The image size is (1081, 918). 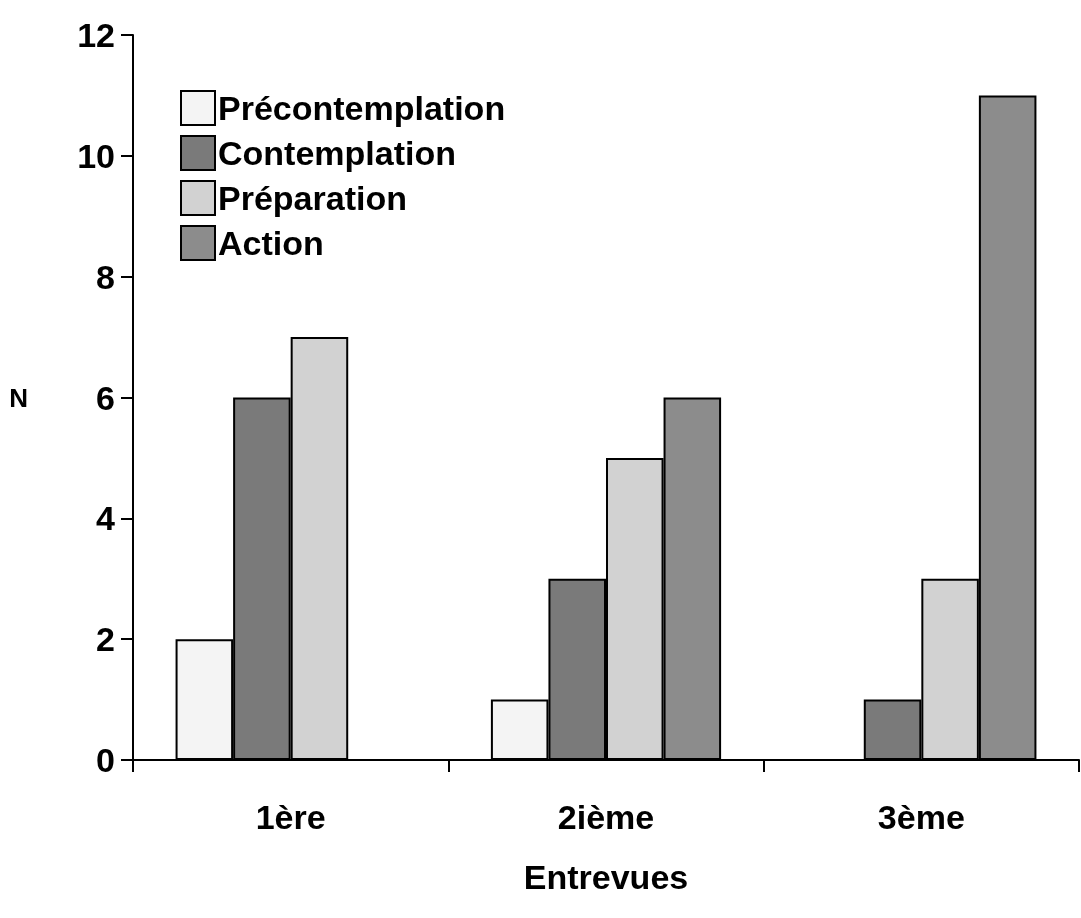 What do you see at coordinates (96, 155) in the screenshot?
I see `y-tick-label: 10` at bounding box center [96, 155].